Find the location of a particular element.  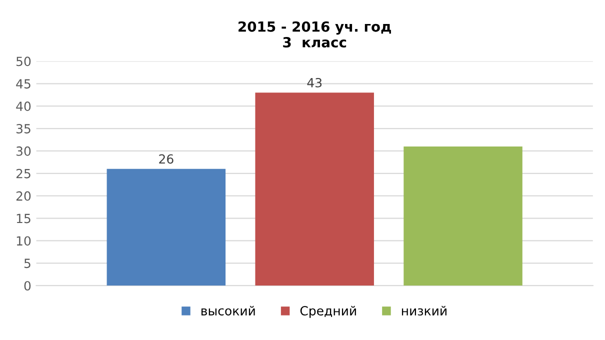

y-tick-label: 10 is located at coordinates (23, 241).